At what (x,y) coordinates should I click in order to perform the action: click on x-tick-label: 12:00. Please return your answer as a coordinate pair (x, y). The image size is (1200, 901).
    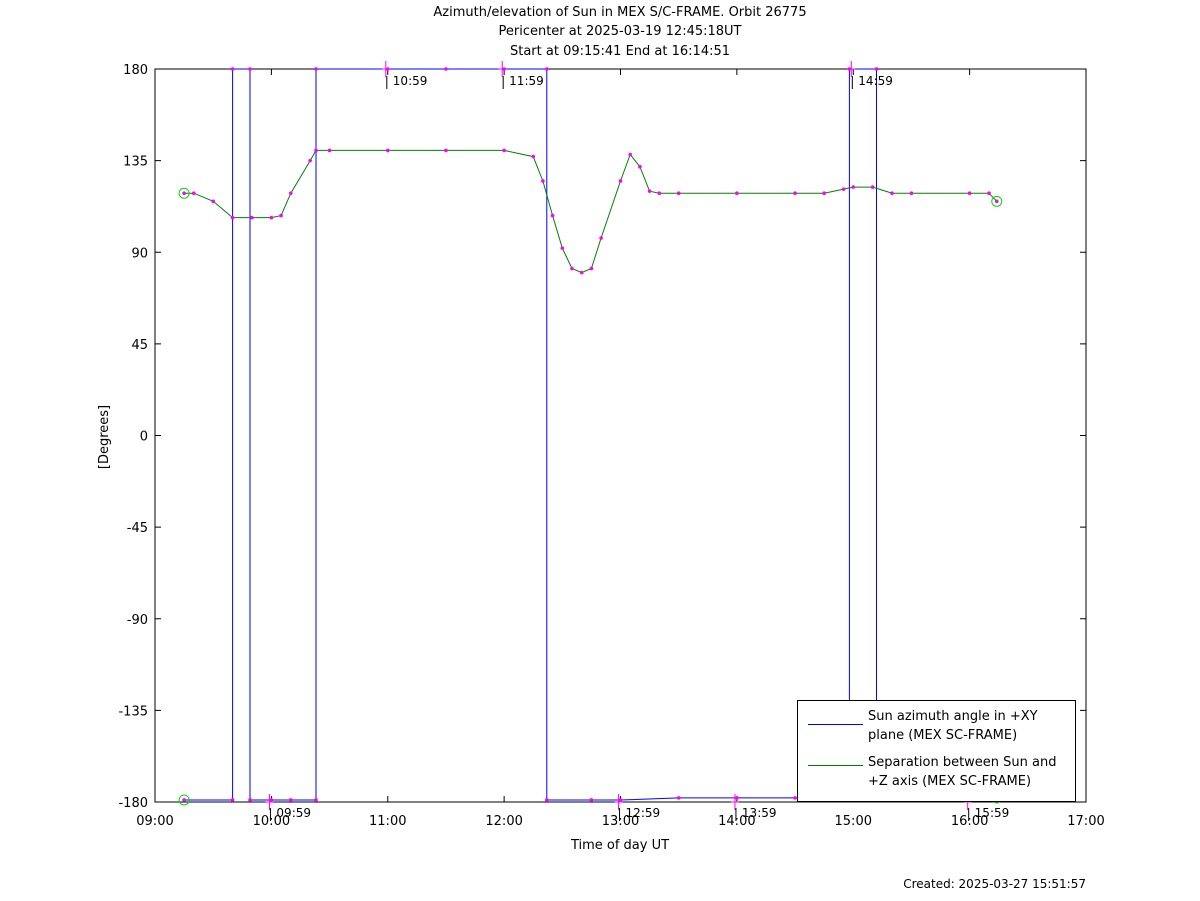
    Looking at the image, I should click on (503, 821).